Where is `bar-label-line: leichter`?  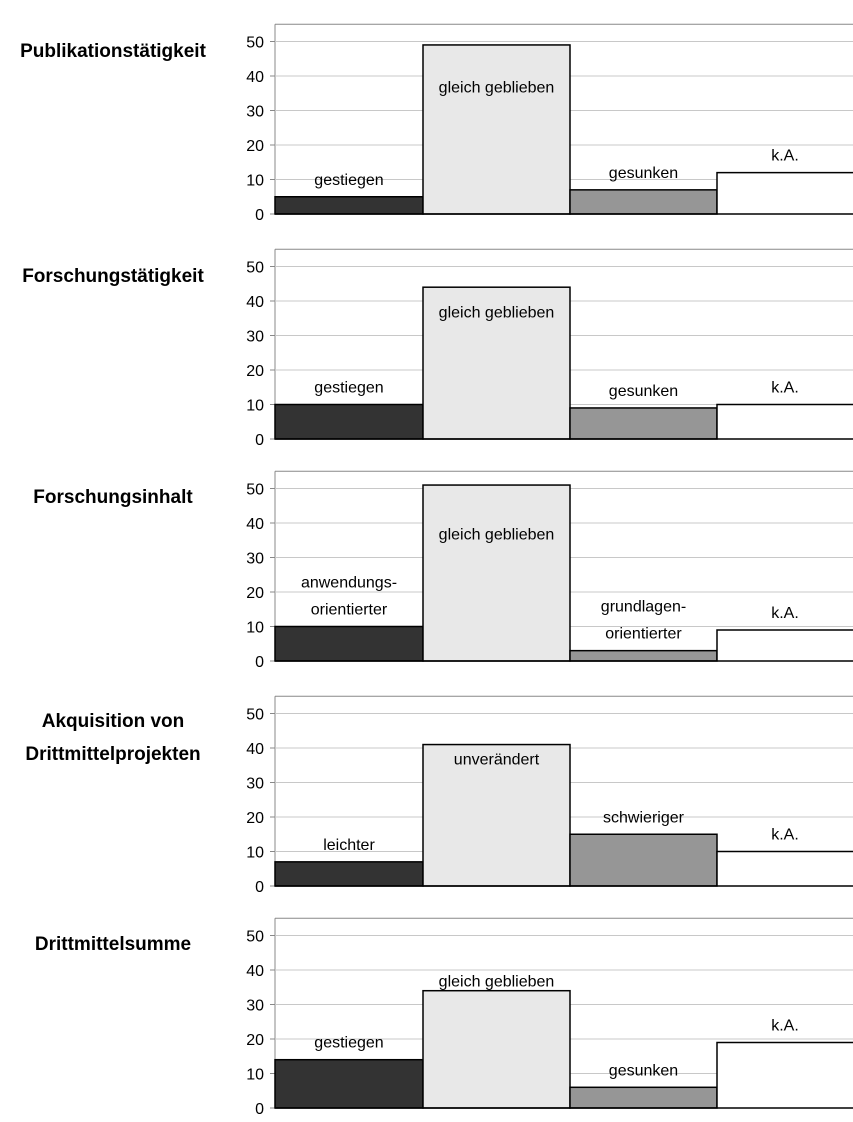 bar-label-line: leichter is located at coordinates (349, 845).